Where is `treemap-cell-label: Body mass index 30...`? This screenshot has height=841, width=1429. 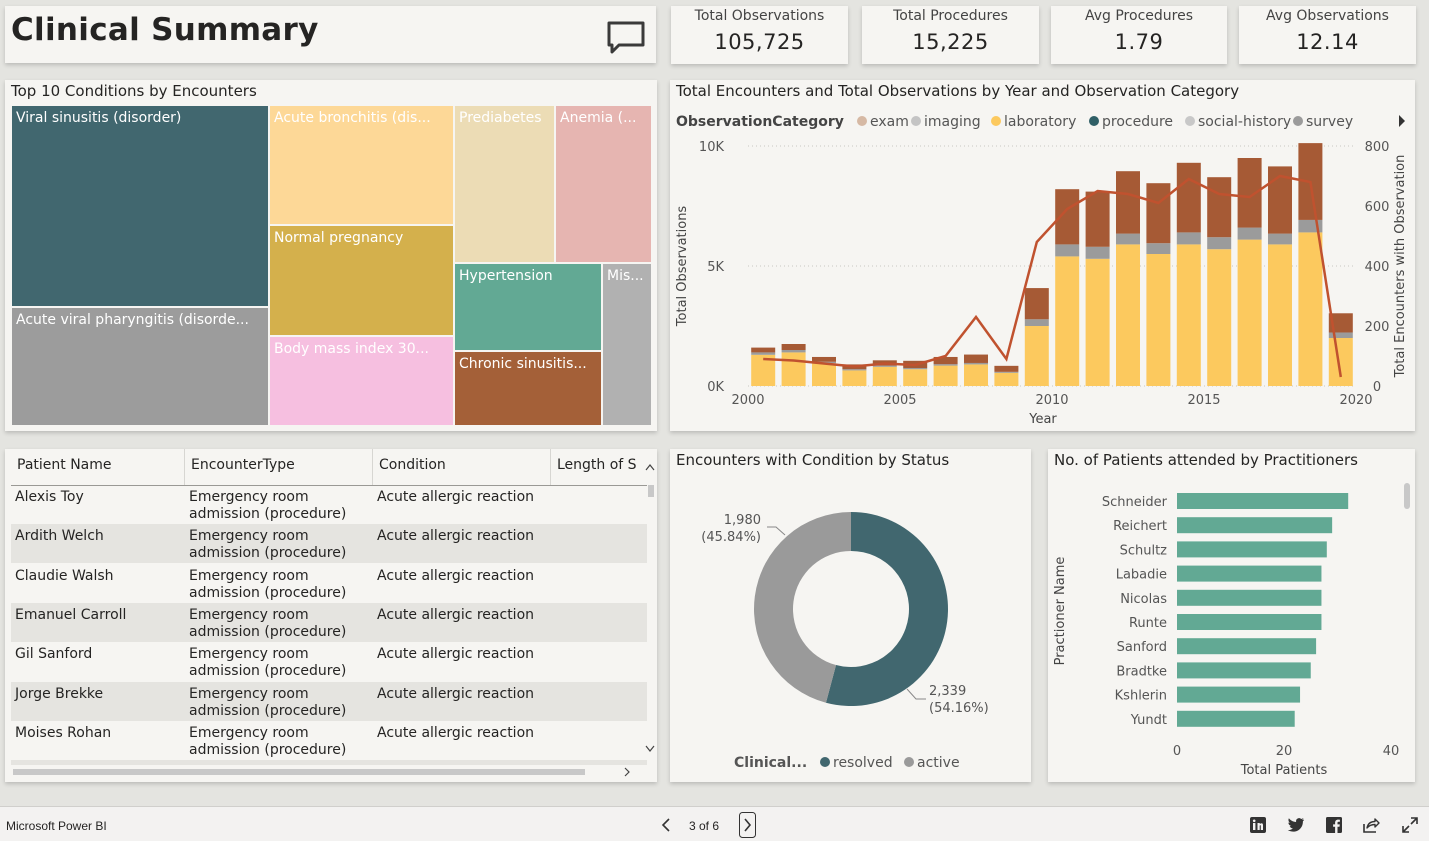
treemap-cell-label: Body mass index 30... is located at coordinates (351, 349).